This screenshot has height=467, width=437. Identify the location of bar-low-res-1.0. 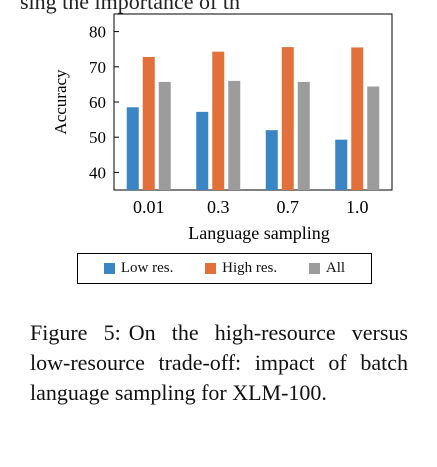
(341, 164).